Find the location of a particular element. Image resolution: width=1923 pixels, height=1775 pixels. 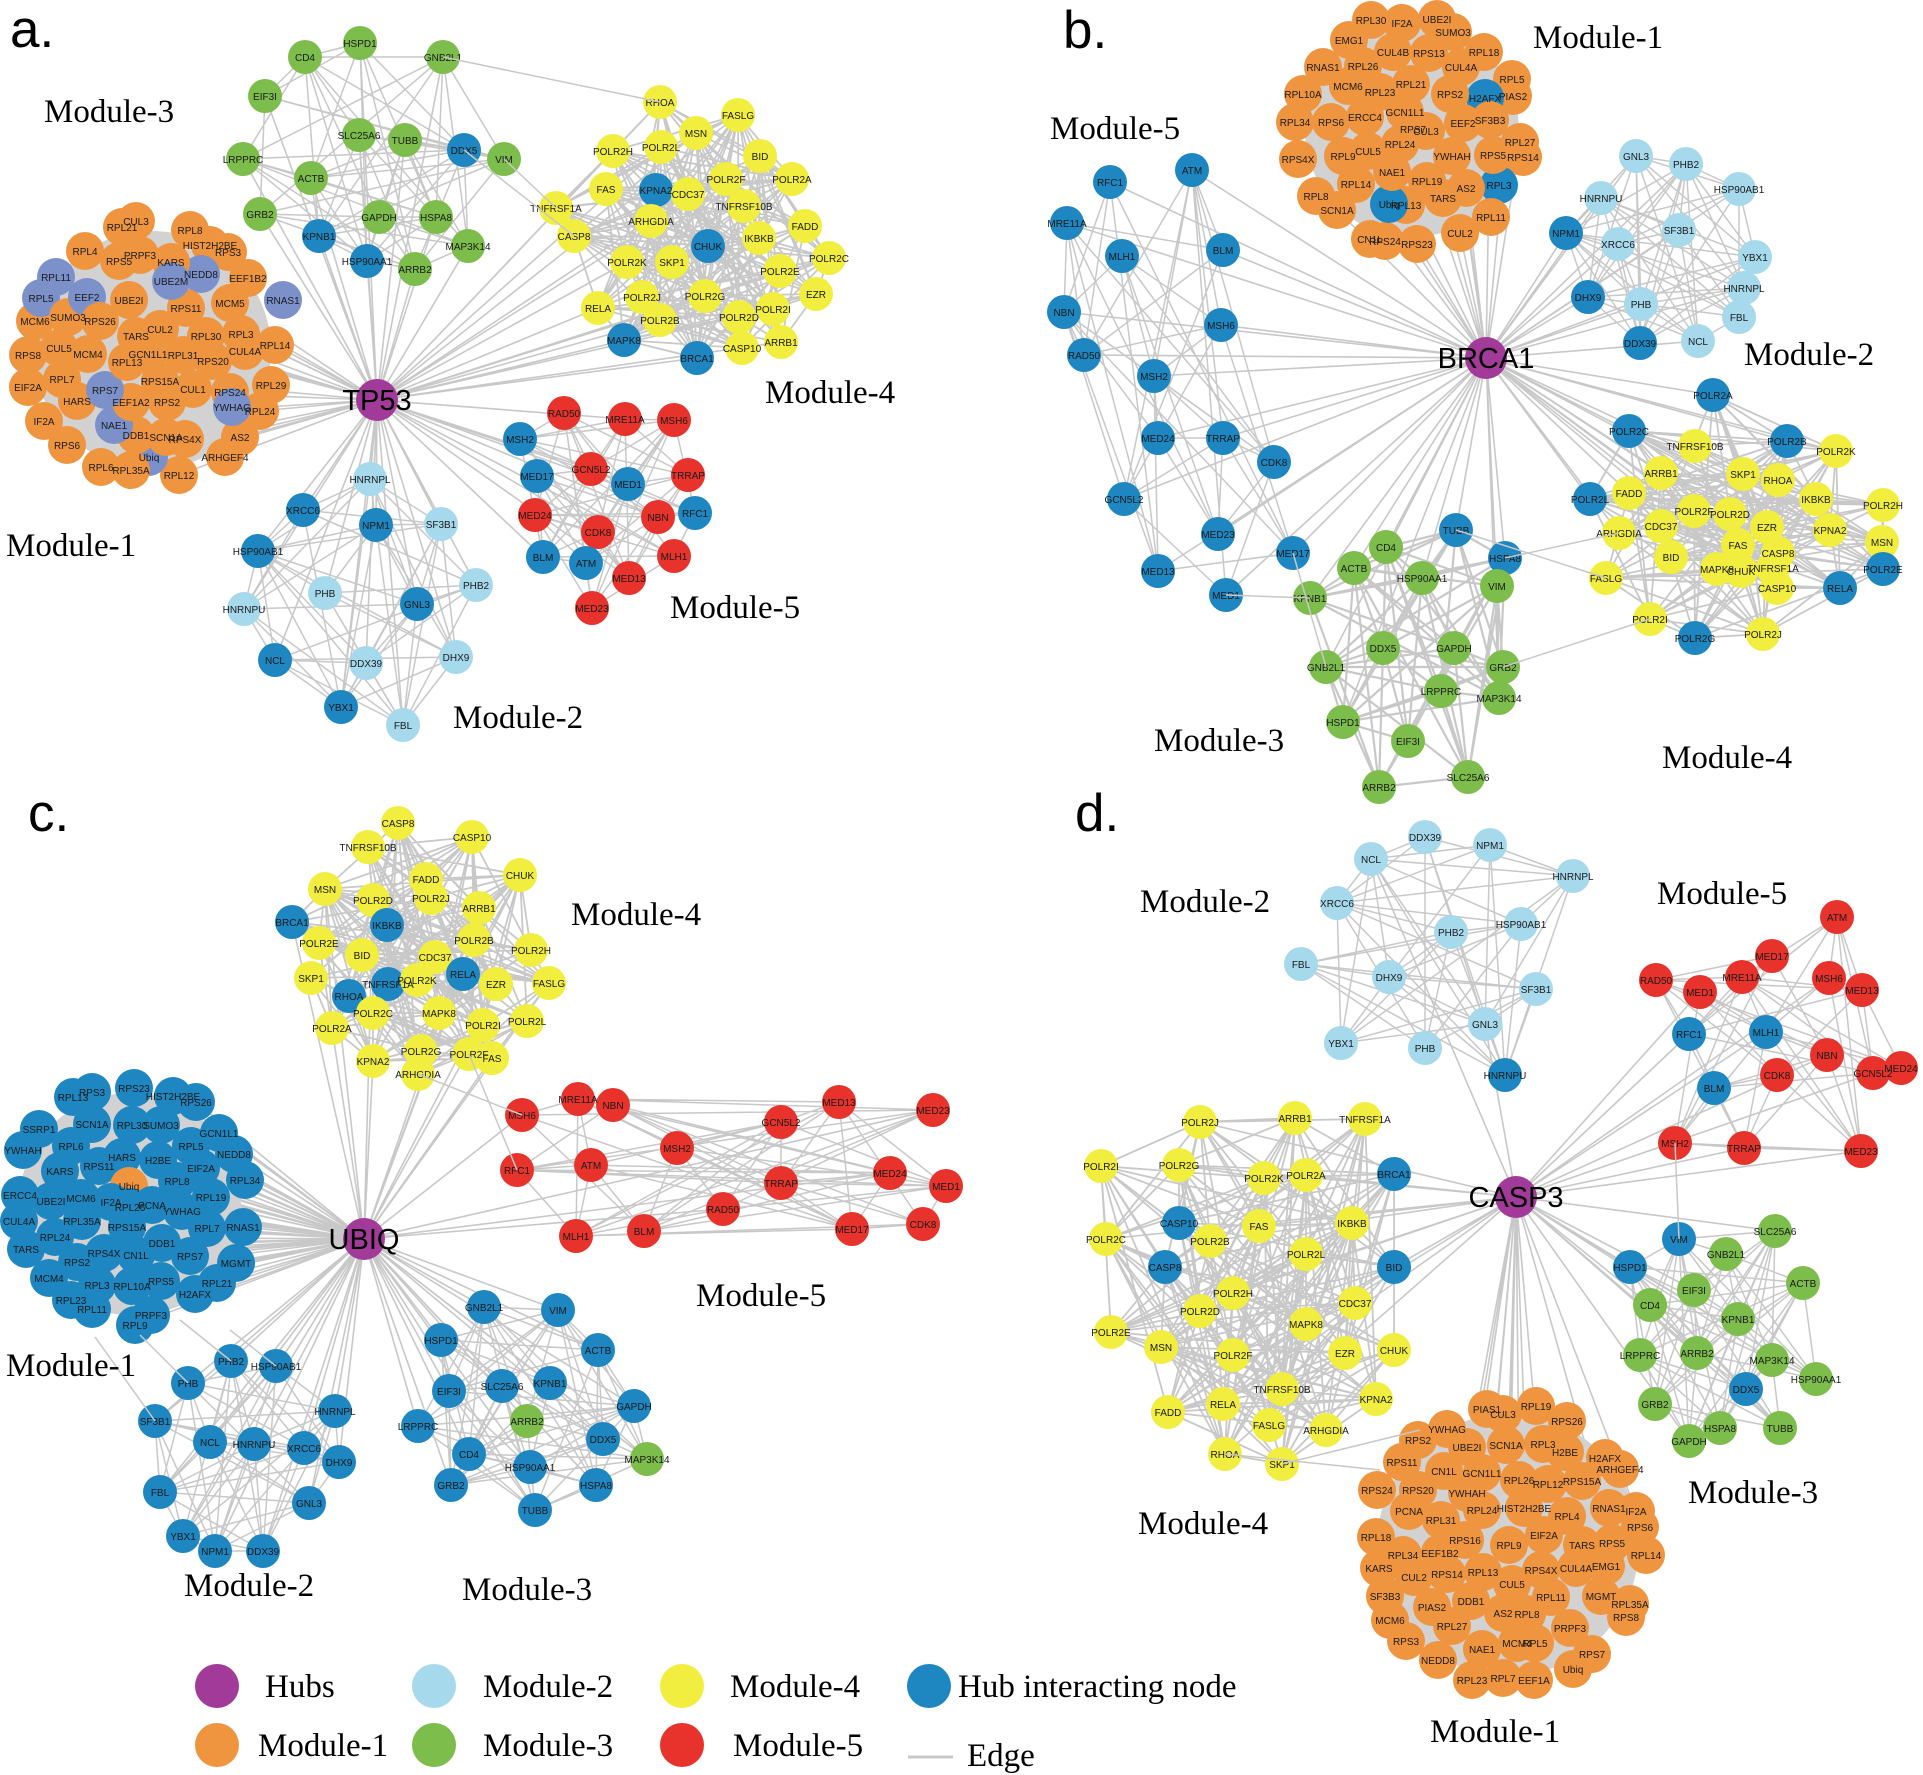

svg-text: CDK8 is located at coordinates (1274, 463).